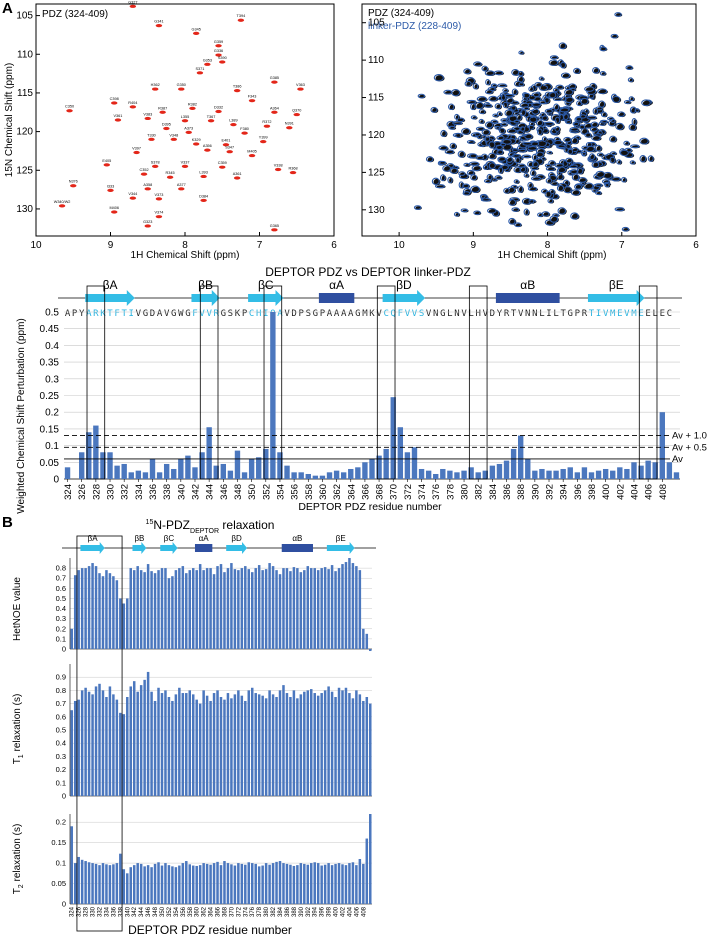  What do you see at coordinates (107, 911) in the screenshot?
I see `x-tick-label: 334` at bounding box center [107, 911].